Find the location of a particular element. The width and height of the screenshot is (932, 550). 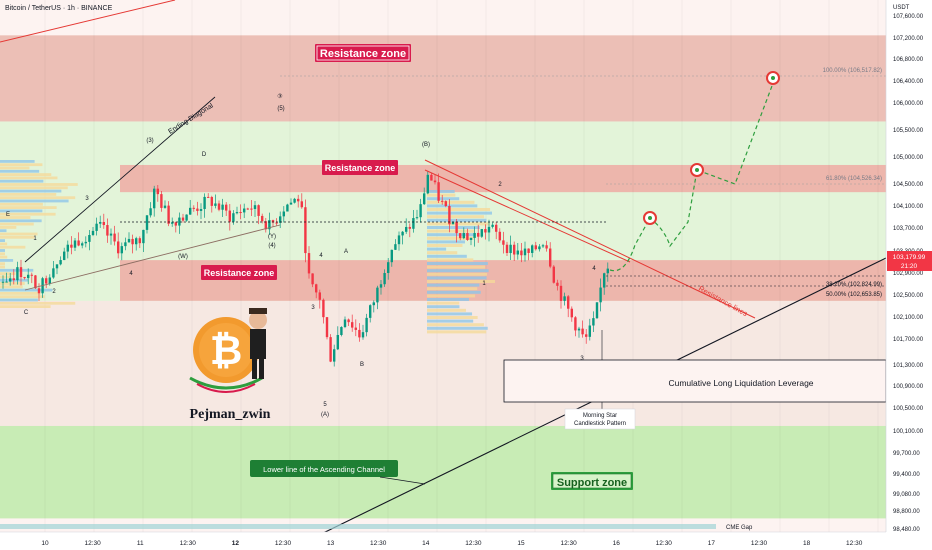

time-tick-label: 16 is located at coordinates (617, 543).